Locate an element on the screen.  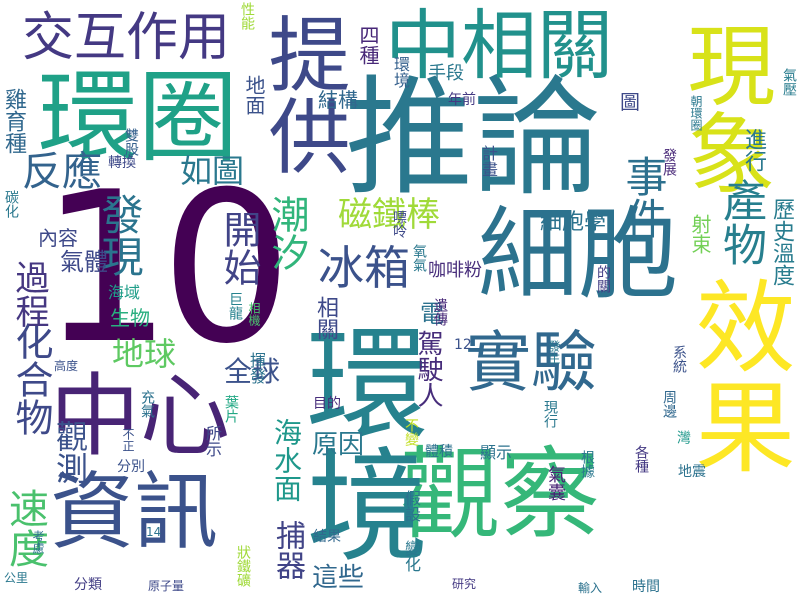
cloud-word: 體積 is located at coordinates (439, 452).